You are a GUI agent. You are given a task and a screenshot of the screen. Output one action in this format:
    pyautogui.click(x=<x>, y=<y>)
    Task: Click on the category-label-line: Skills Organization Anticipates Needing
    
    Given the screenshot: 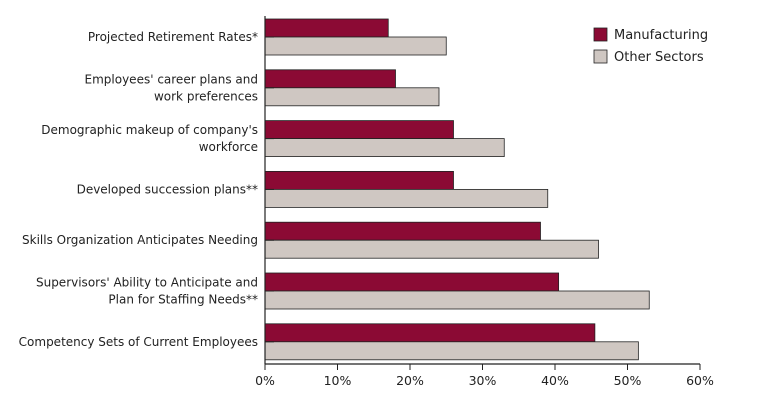 What is the action you would take?
    pyautogui.click(x=140, y=240)
    